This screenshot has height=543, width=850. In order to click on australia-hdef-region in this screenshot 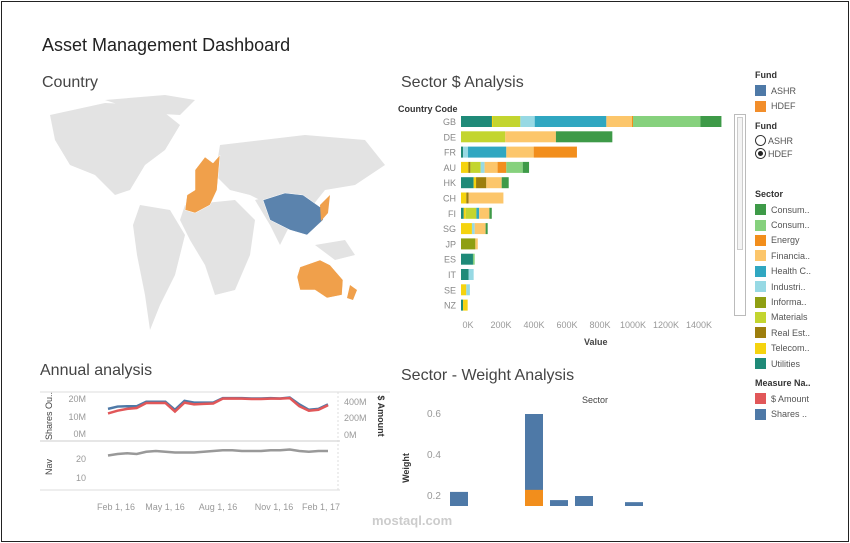, I will do `click(320, 279)`.